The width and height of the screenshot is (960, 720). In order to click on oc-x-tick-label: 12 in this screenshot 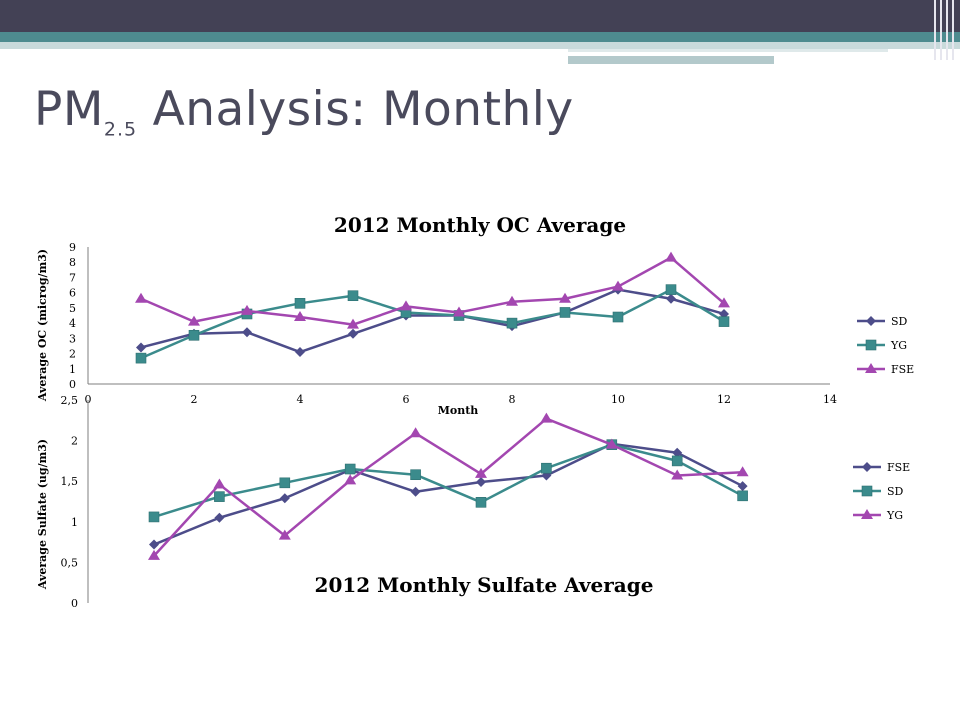, I will do `click(724, 399)`.